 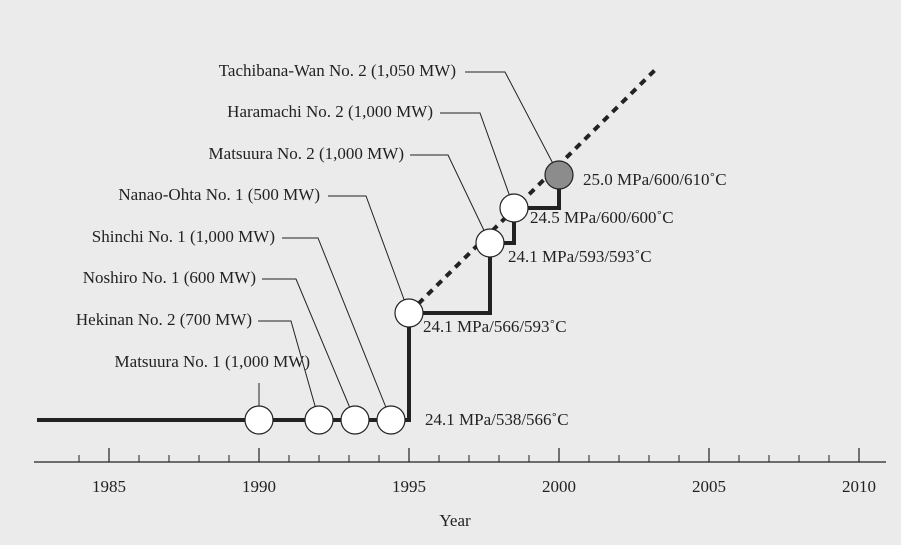 What do you see at coordinates (219, 194) in the screenshot?
I see `plant-label: Nanao-Ohta No. 1 (500 MW)` at bounding box center [219, 194].